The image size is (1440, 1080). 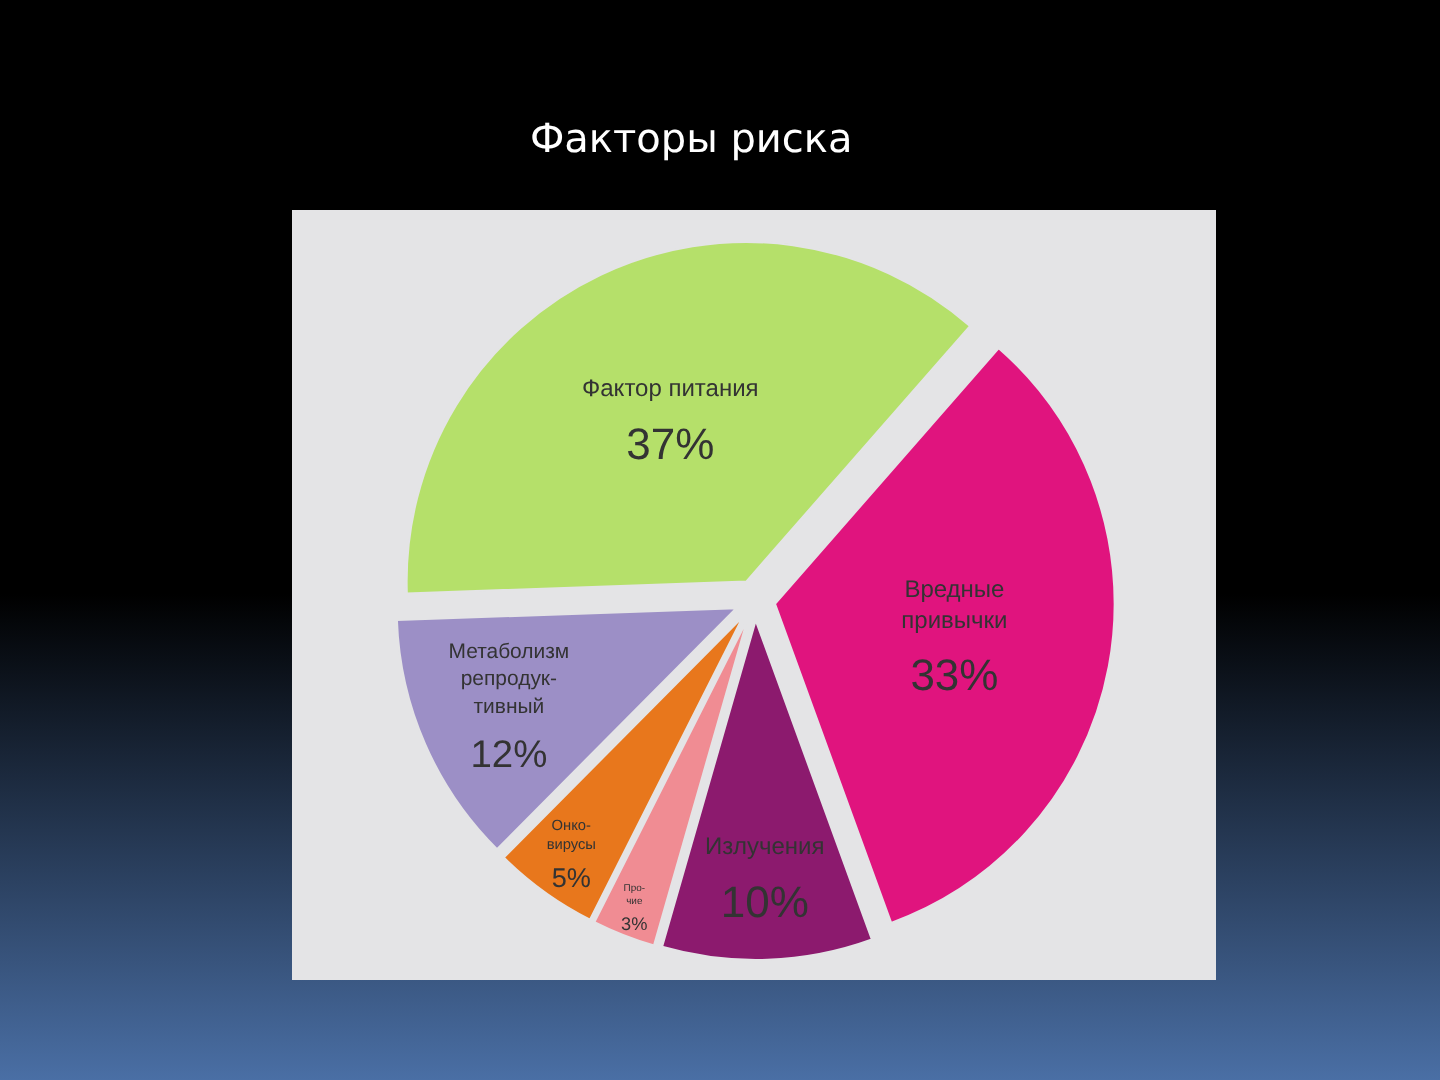 What do you see at coordinates (764, 901) in the screenshot?
I see `data-label: 10%` at bounding box center [764, 901].